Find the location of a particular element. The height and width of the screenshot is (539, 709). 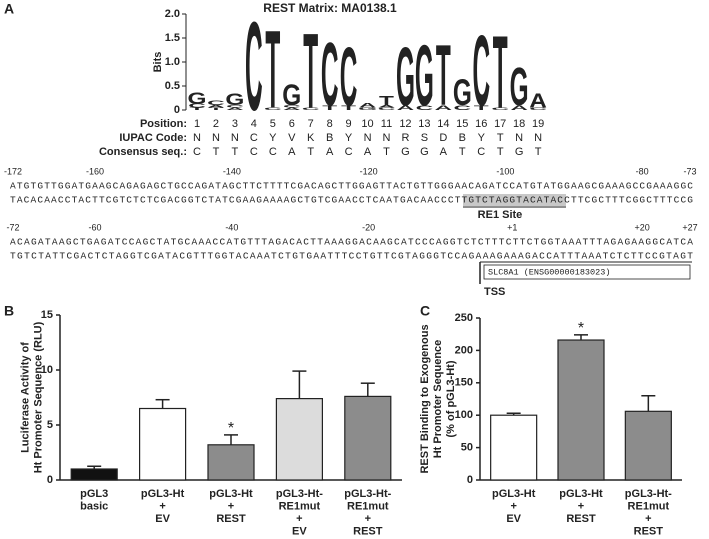

y-tick-label: 250 is located at coordinates (464, 318).